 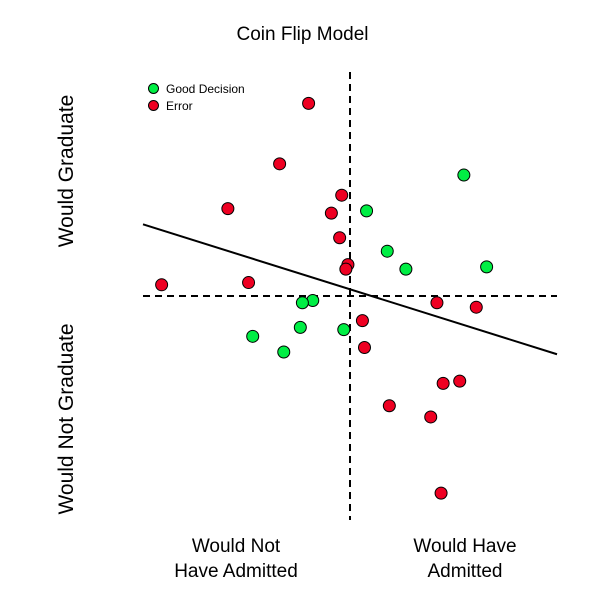 I want to click on x-axis-label-left-line1: Would Not, so click(x=236, y=546).